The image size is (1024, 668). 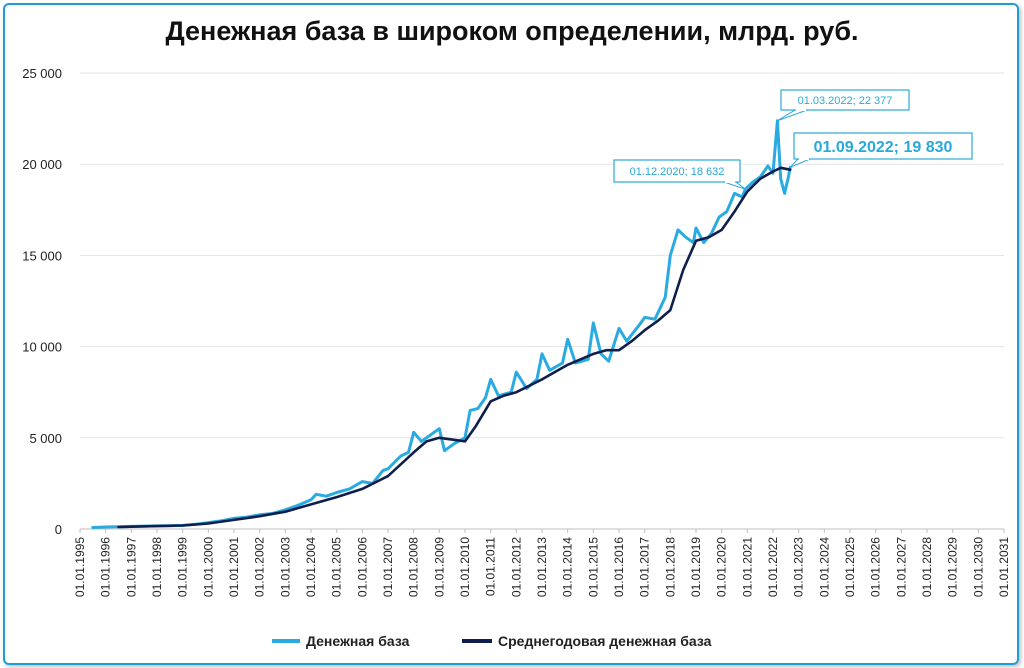 What do you see at coordinates (696, 567) in the screenshot?
I see `x-tick-label: 01.01.2019` at bounding box center [696, 567].